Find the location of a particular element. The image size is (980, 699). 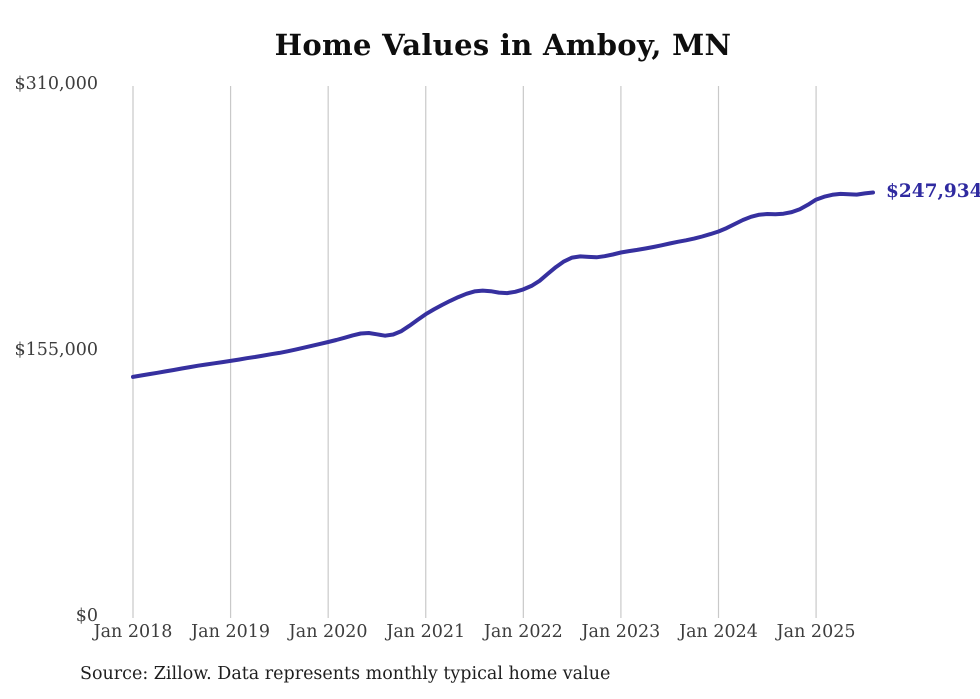

y-axis-tick-label: $0 is located at coordinates (86, 616).